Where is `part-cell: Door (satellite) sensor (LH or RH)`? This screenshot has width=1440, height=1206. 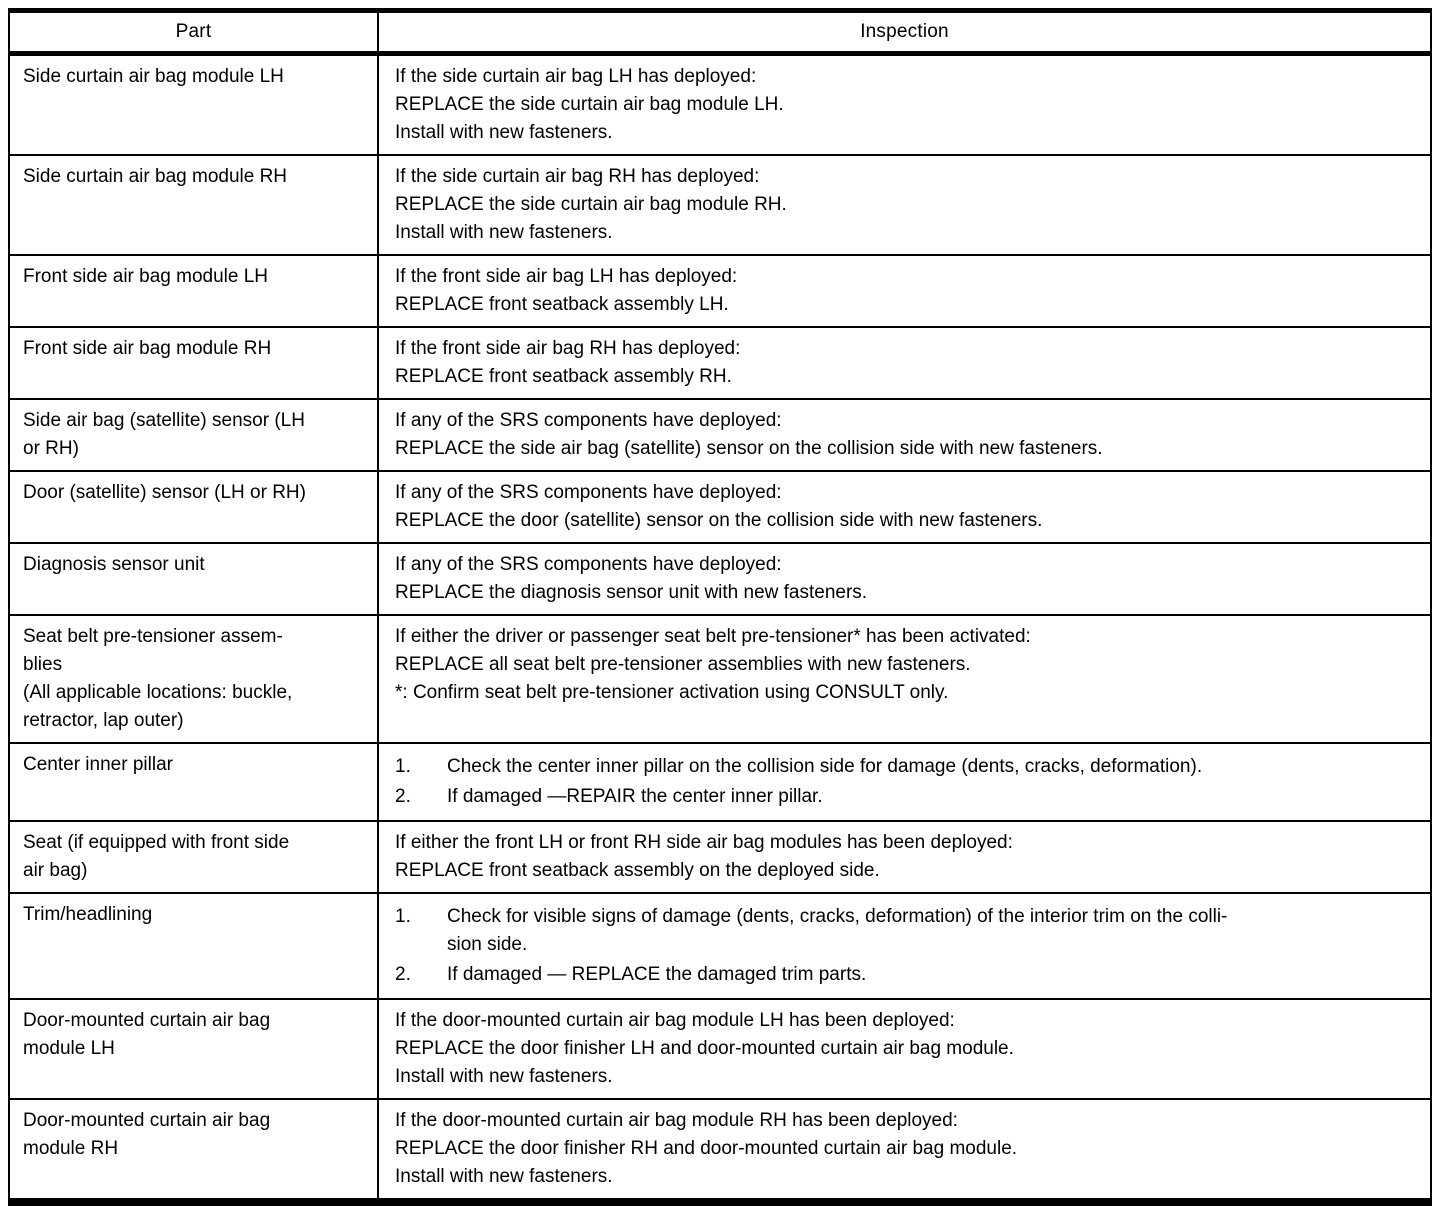
part-cell: Door (satellite) sensor (LH or RH) is located at coordinates (194, 507).